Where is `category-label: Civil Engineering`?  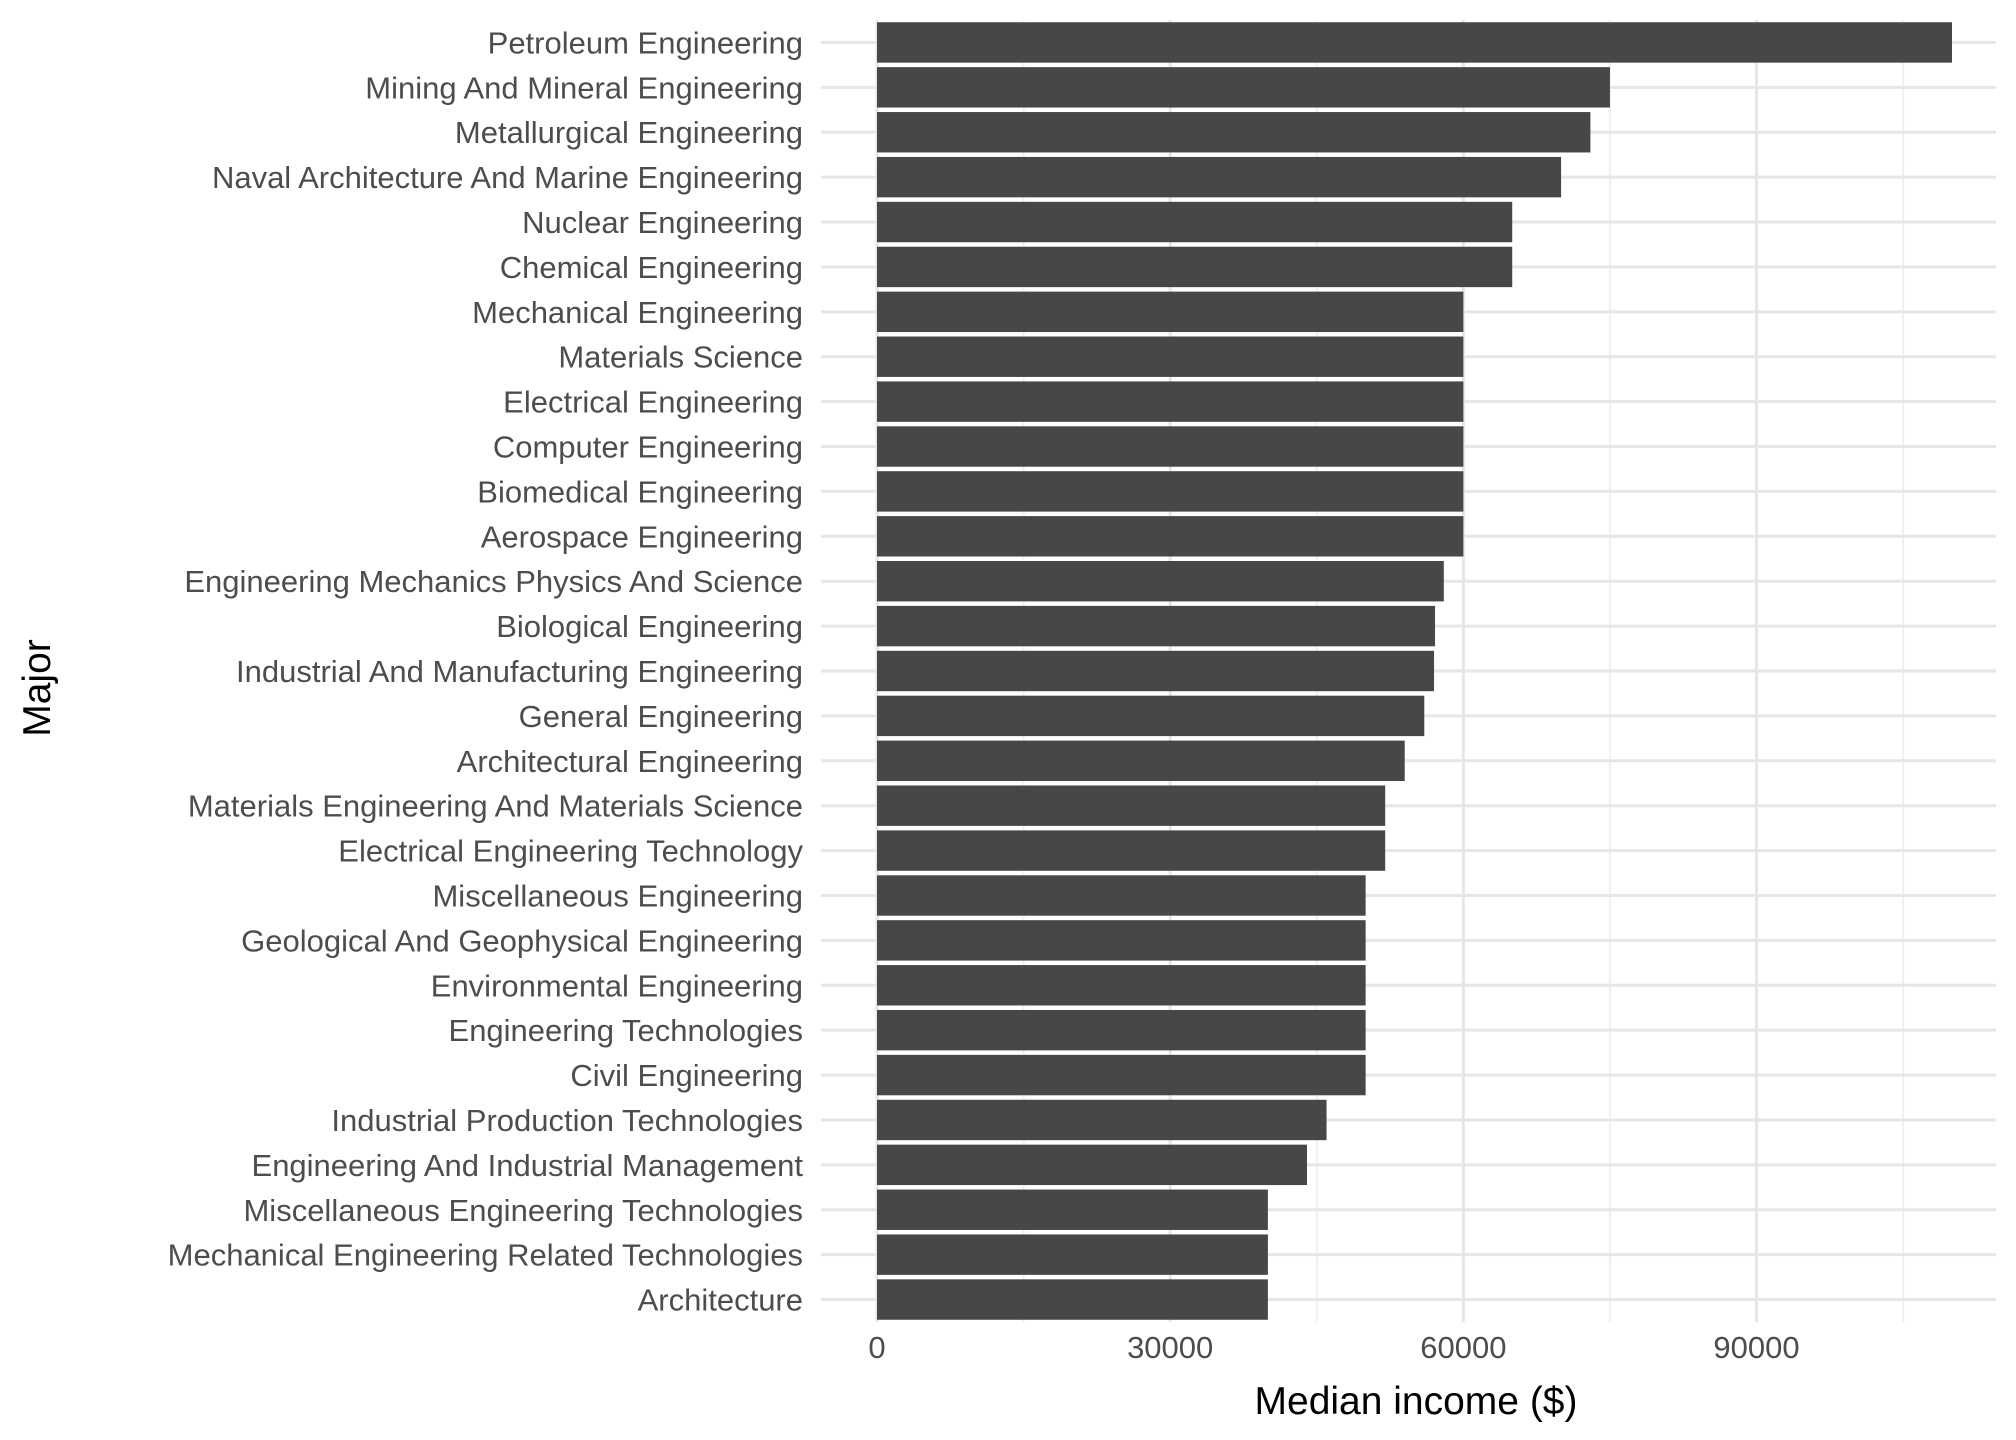 category-label: Civil Engineering is located at coordinates (686, 1075).